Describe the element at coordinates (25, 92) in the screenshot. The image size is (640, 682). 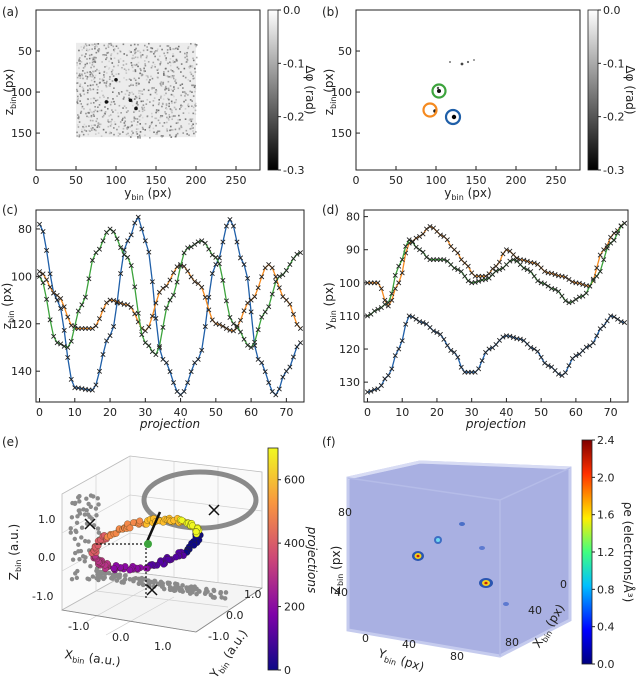
I see `y-ticks-a: 50 100 150` at that location.